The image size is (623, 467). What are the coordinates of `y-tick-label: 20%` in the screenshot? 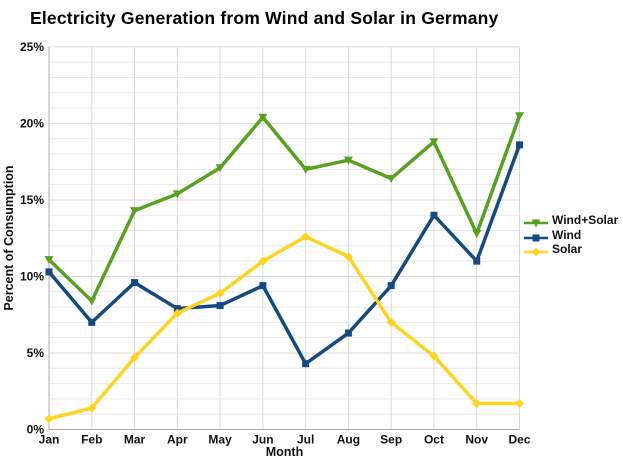 It's located at (32, 123).